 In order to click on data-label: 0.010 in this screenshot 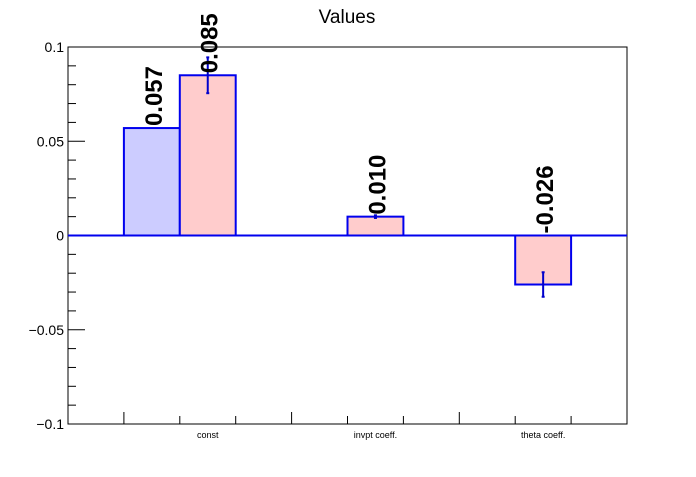, I will do `click(377, 185)`.